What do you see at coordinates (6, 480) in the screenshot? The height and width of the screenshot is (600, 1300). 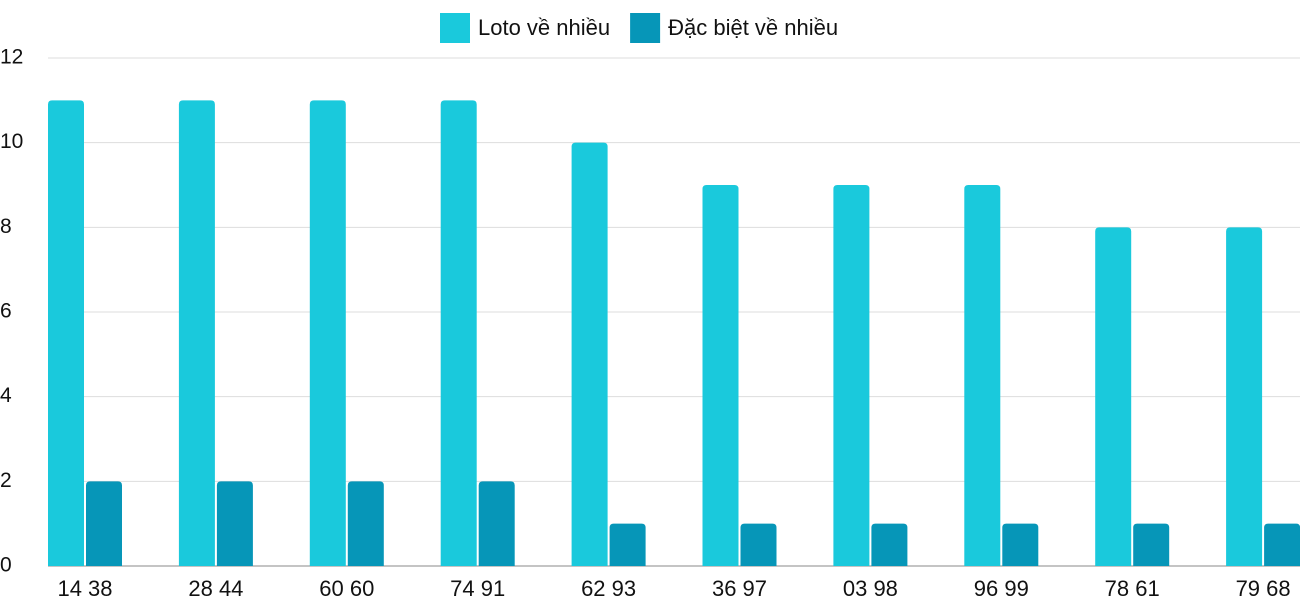 I see `y-tick-label: 2` at bounding box center [6, 480].